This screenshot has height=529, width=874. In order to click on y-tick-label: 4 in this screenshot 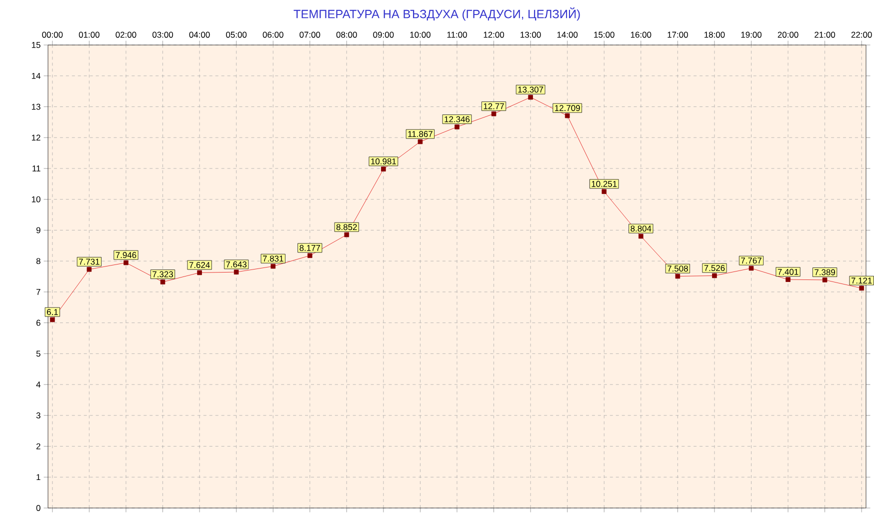, I will do `click(38, 385)`.